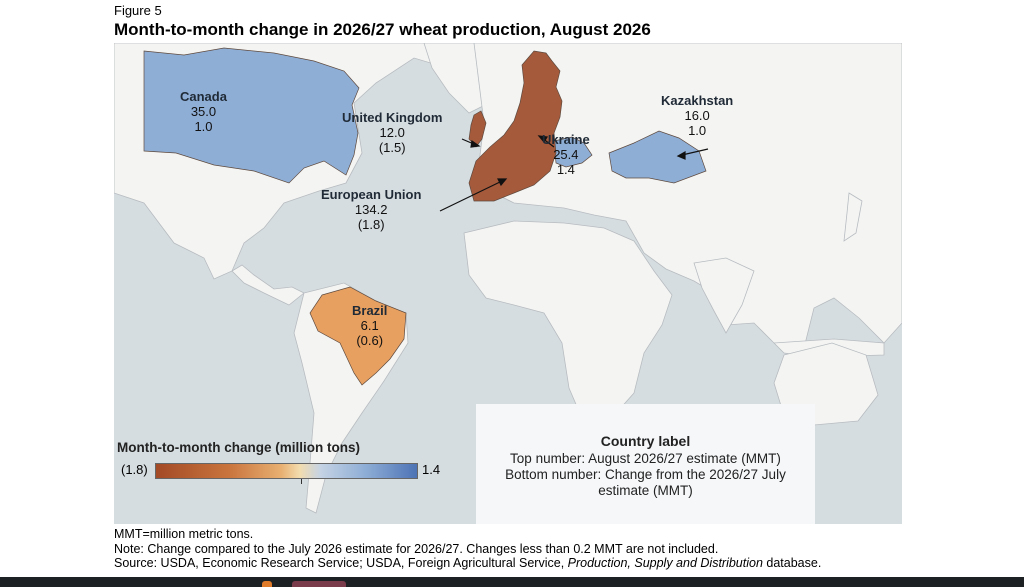  What do you see at coordinates (697, 130) in the screenshot?
I see `kazakhstan-change: 1.0` at bounding box center [697, 130].